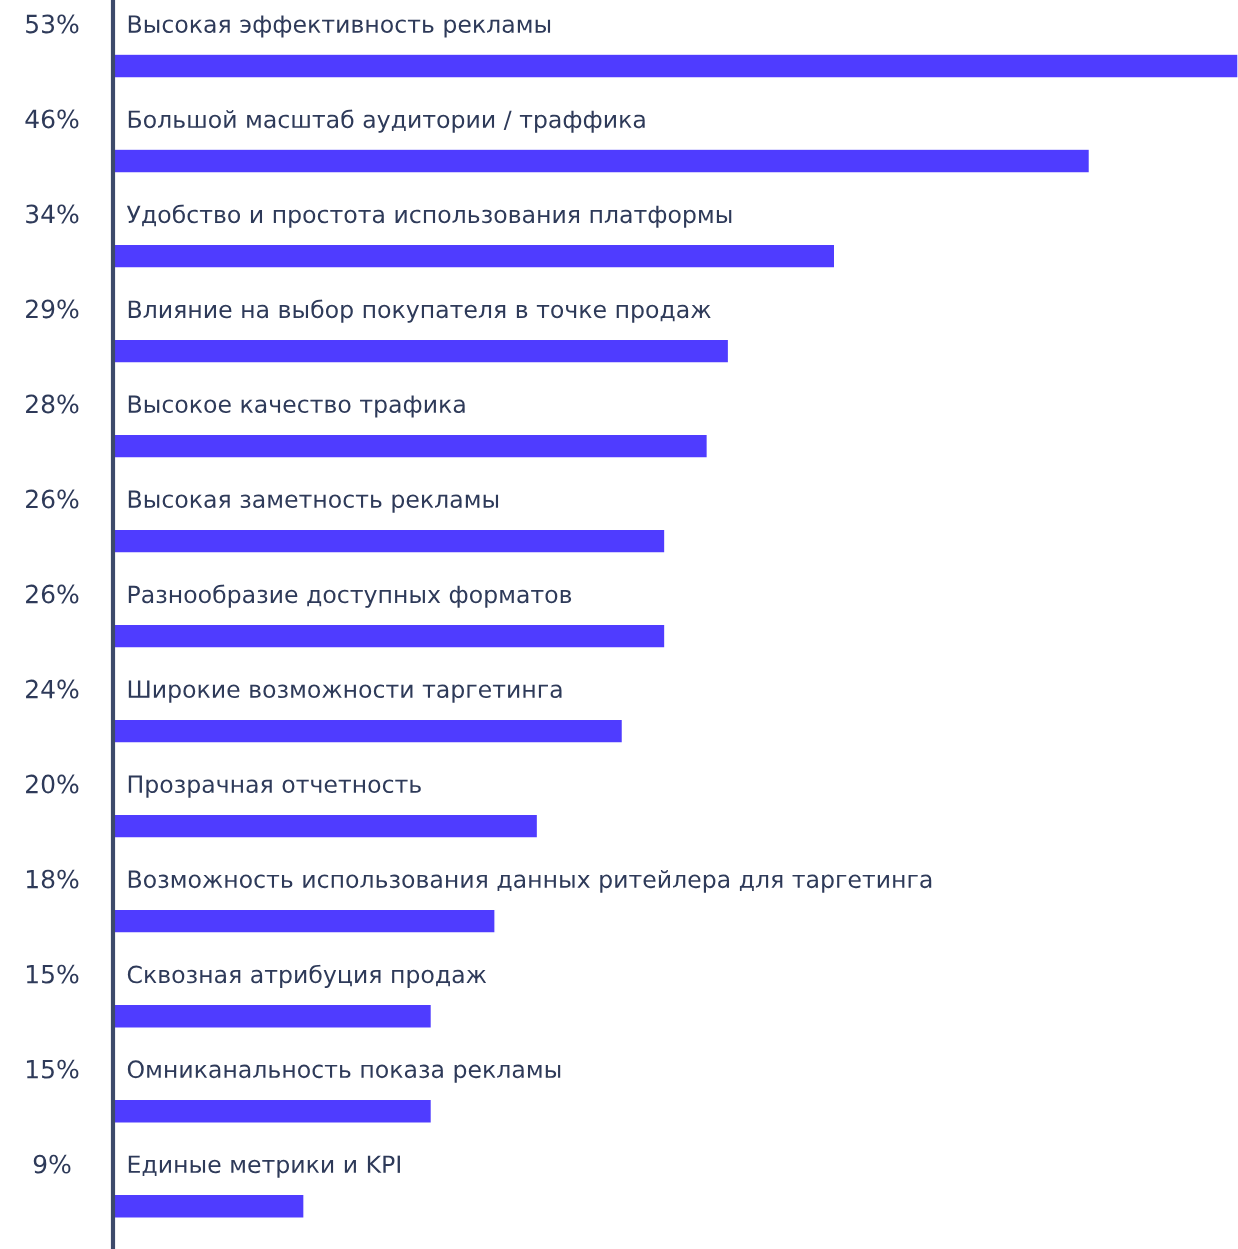 The image size is (1238, 1249). I want to click on y-tick-label: Высокая заметность рекламы, so click(313, 501).